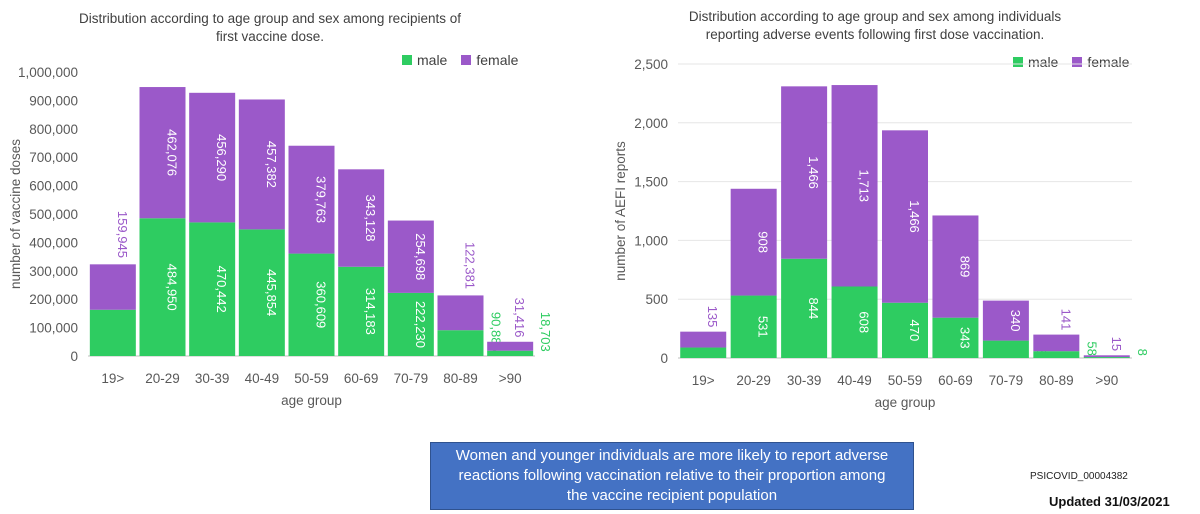 The image size is (1200, 514). What do you see at coordinates (651, 182) in the screenshot?
I see `y-tick-label: 1,500` at bounding box center [651, 182].